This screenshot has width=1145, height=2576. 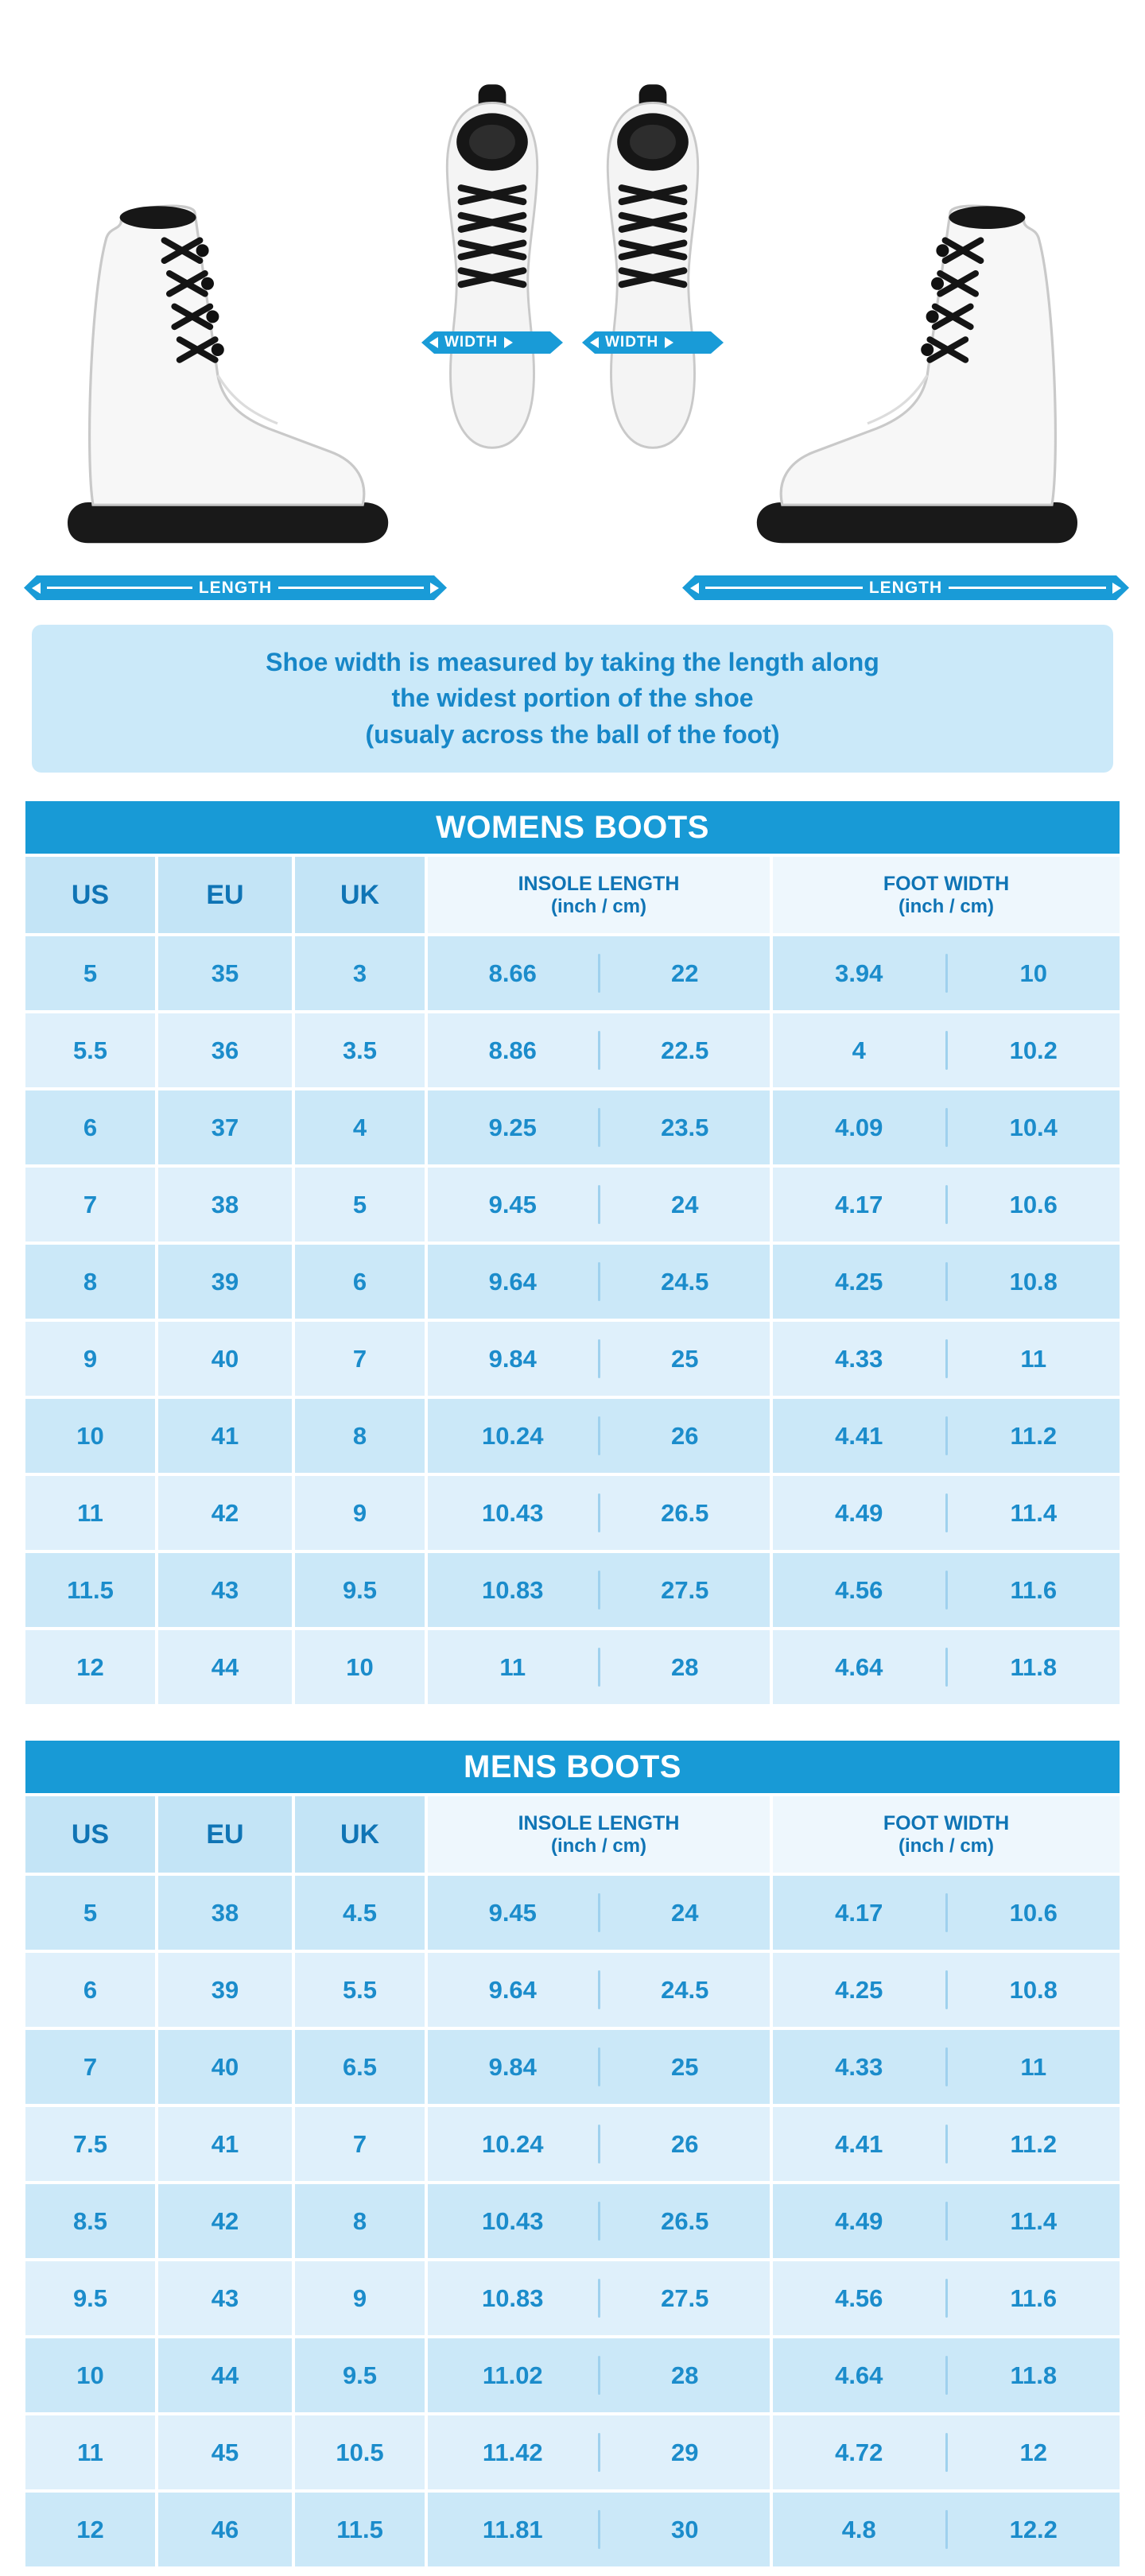 I want to click on insole-length-cell: 9.45 24, so click(x=599, y=1205).